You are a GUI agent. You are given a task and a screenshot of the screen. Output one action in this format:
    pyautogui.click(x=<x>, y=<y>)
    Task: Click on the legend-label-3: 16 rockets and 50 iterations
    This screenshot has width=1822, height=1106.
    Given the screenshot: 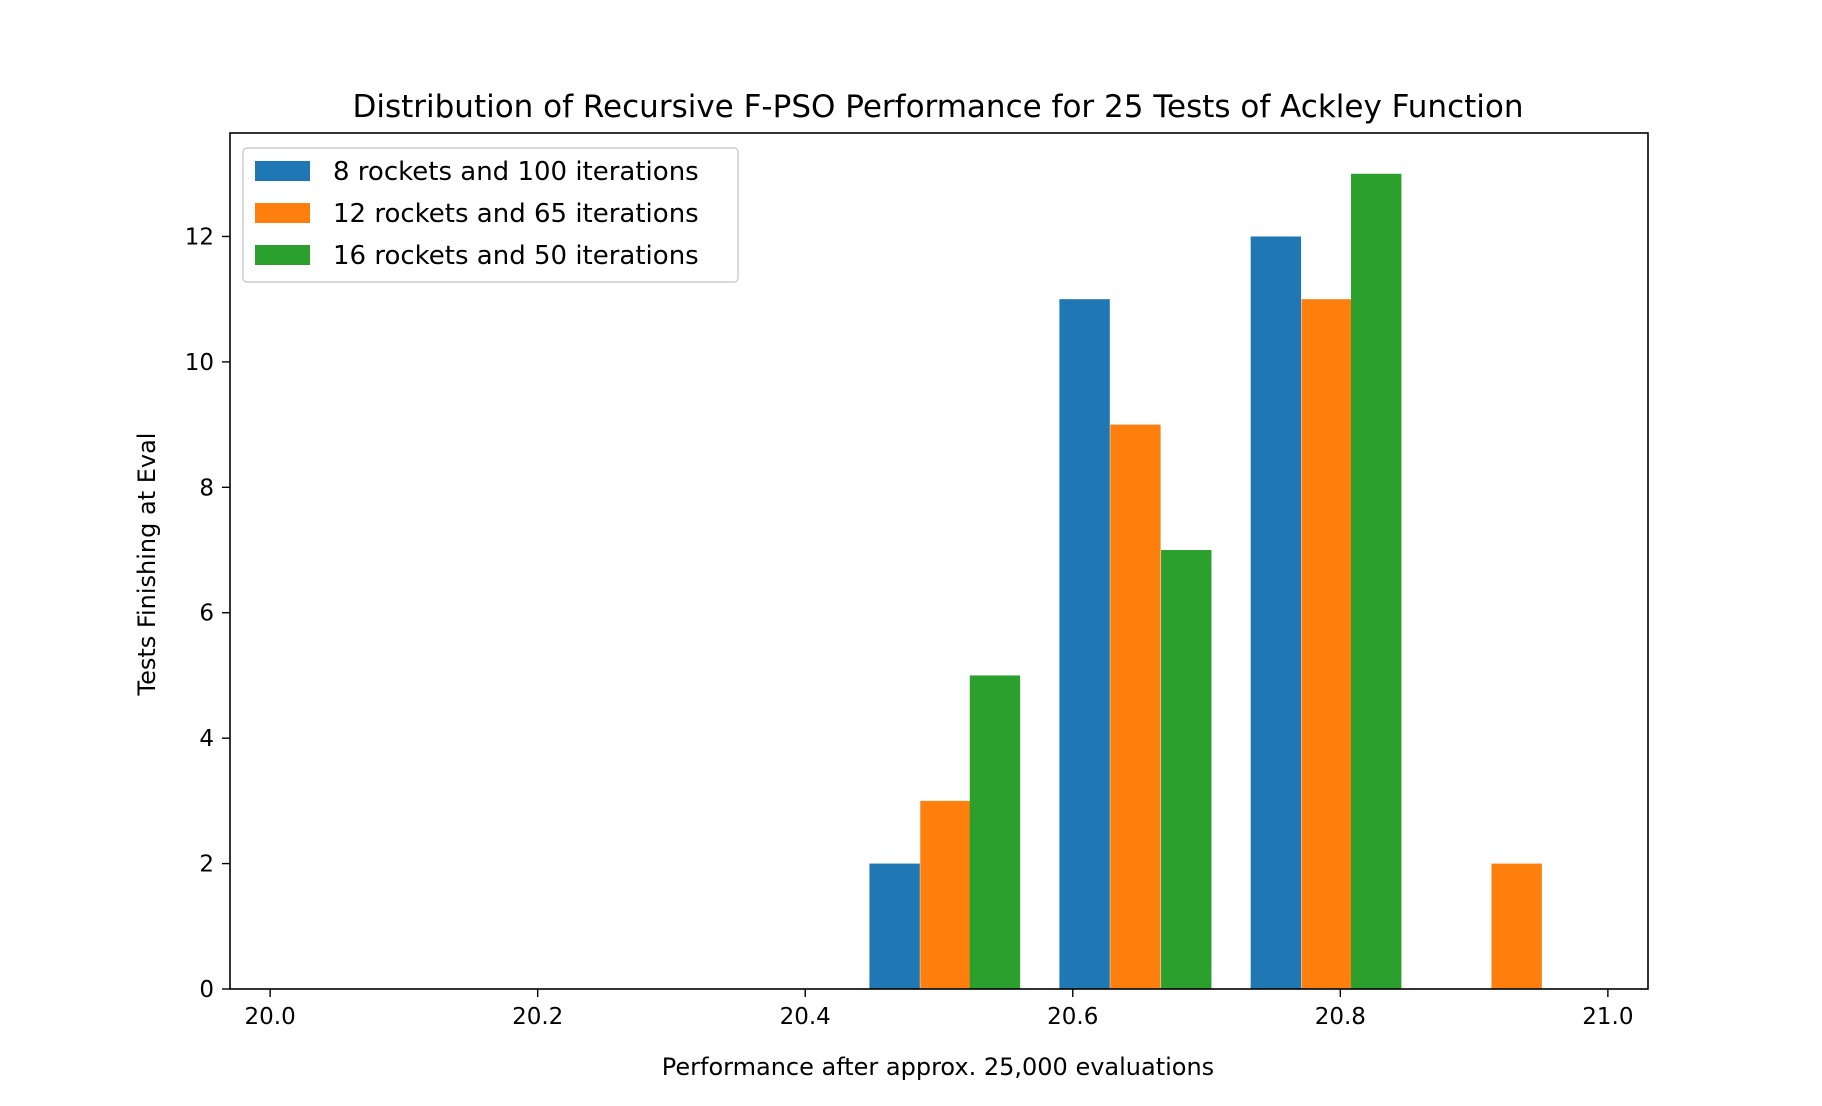 What is the action you would take?
    pyautogui.click(x=516, y=256)
    